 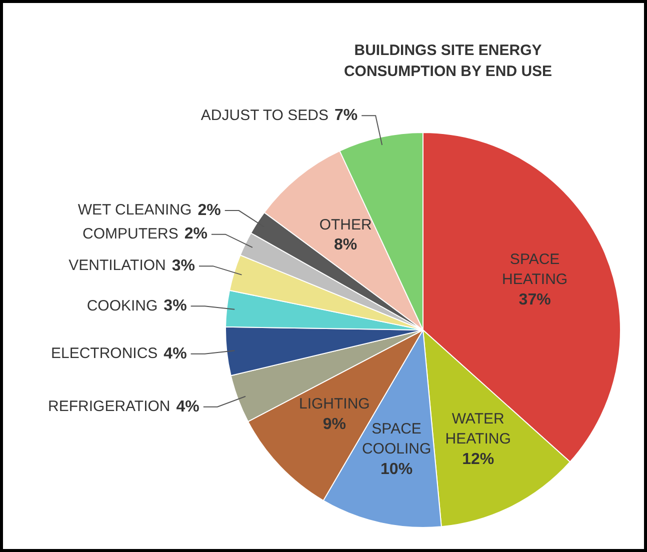 What do you see at coordinates (478, 429) in the screenshot?
I see `slice-label: WATER HEATING` at bounding box center [478, 429].